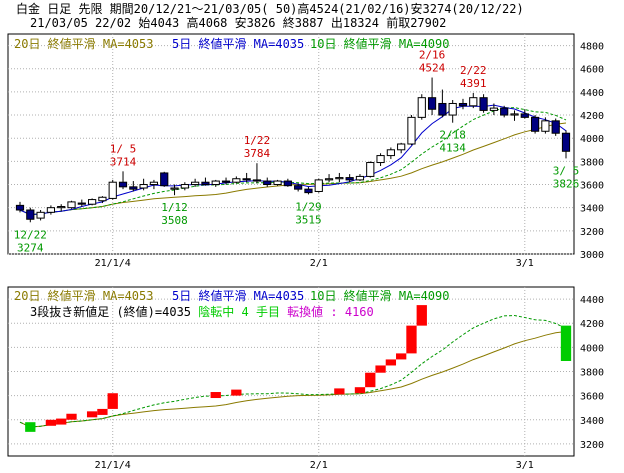  Describe the element at coordinates (308, 219) in the screenshot. I see `annotation-value: 3515` at that location.